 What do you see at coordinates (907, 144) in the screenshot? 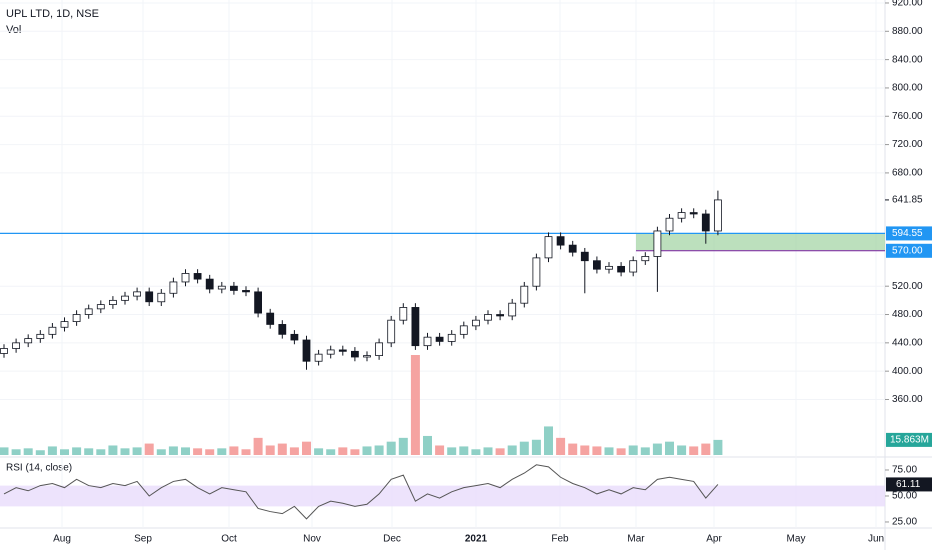
I see `y-tick-label: 720.00` at bounding box center [907, 144].